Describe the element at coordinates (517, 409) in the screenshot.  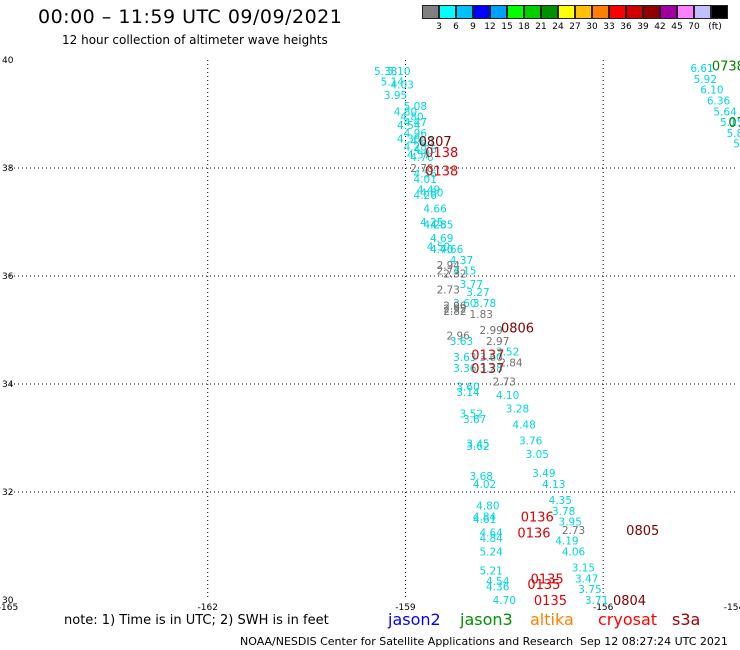
I see `swh-value: 3.28` at that location.